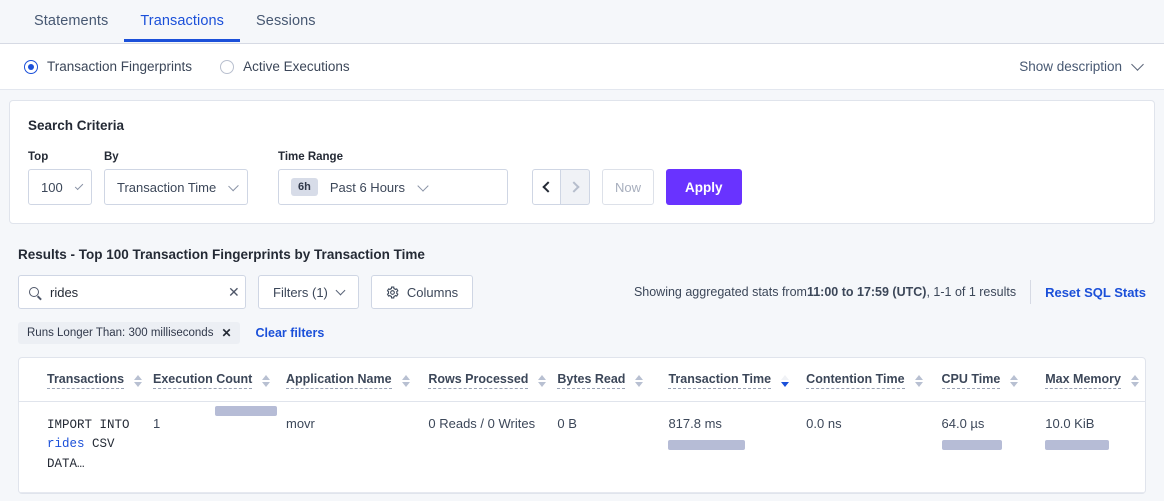 The width and height of the screenshot is (1164, 501). What do you see at coordinates (874, 447) in the screenshot?
I see `cell-contention-time: 0.0 ns` at bounding box center [874, 447].